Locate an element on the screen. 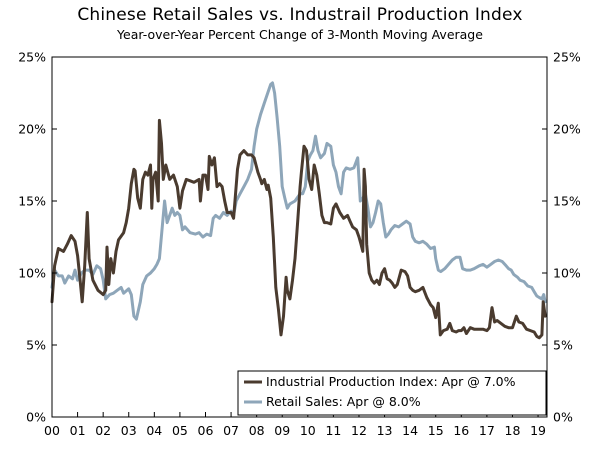  x-tick-label: 14 is located at coordinates (410, 430).